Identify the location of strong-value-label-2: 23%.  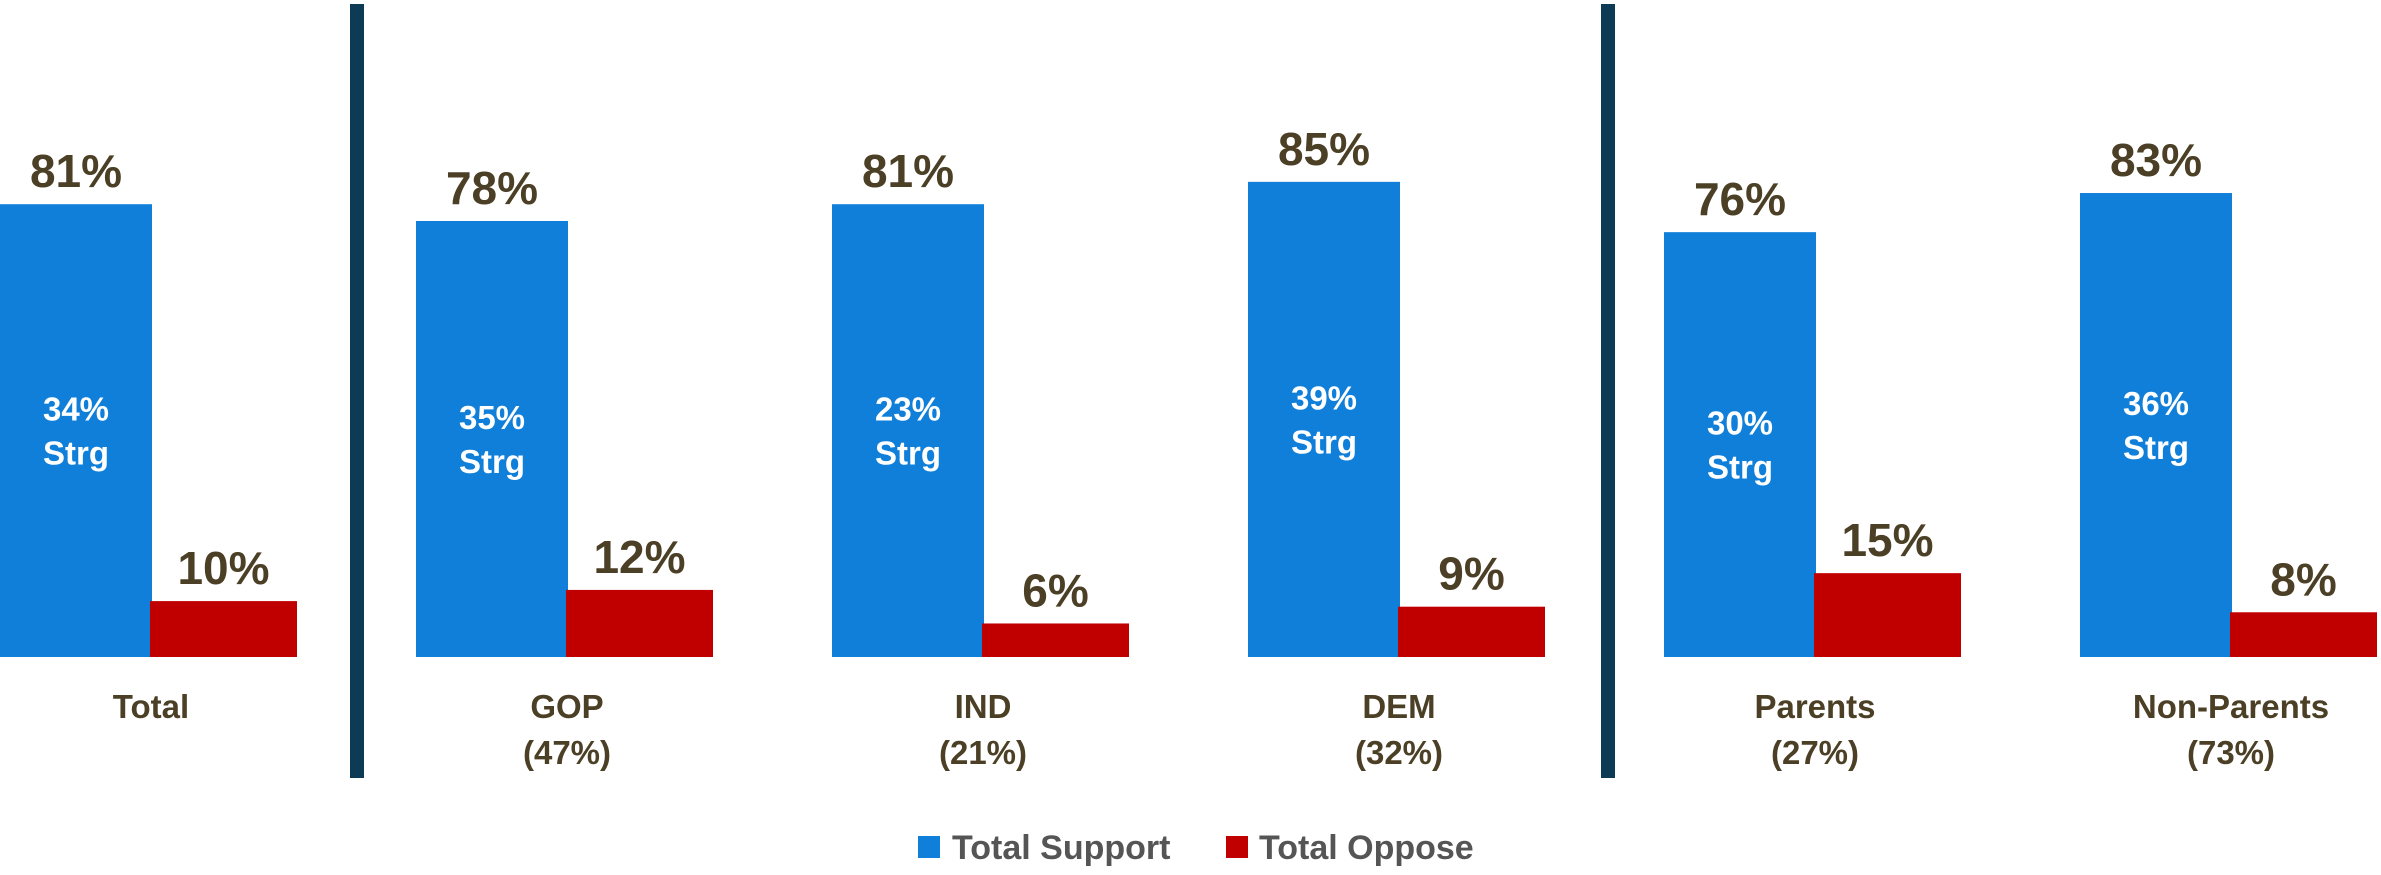
(908, 409).